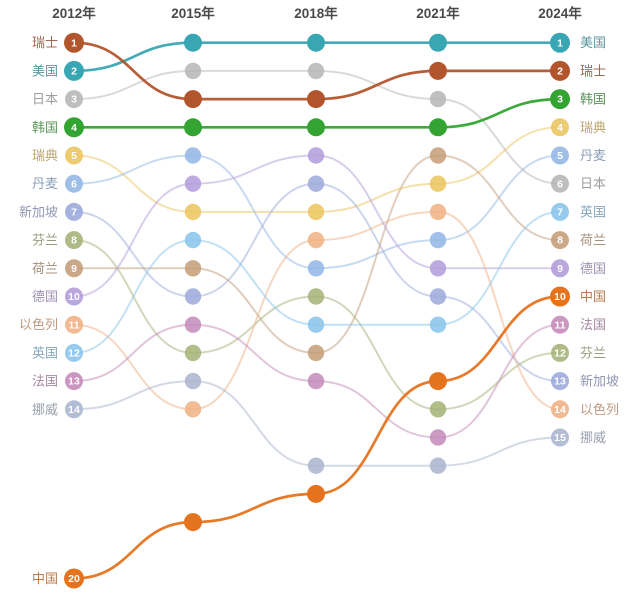 Image resolution: width=640 pixels, height=610 pixels. Describe the element at coordinates (316, 212) in the screenshot. I see `dot-瑞典-2018年` at that location.